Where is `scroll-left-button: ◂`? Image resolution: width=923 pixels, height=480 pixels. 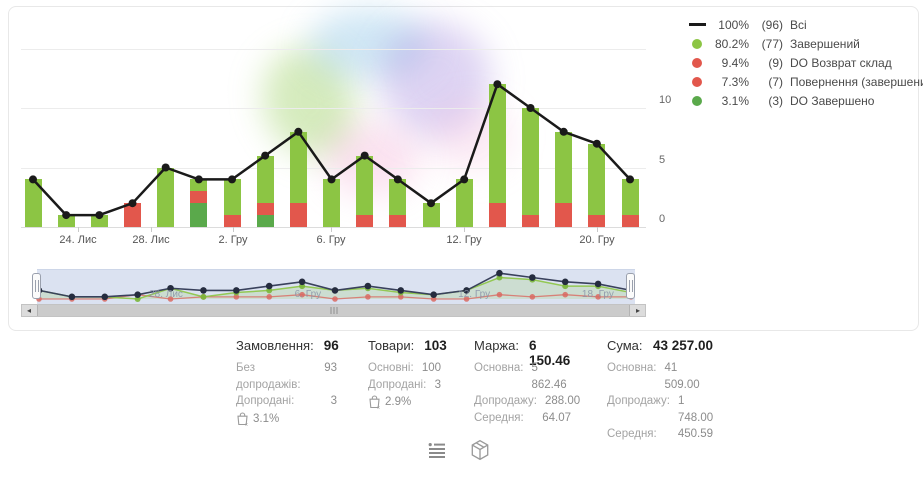 scroll-left-button: ◂ is located at coordinates (29, 310).